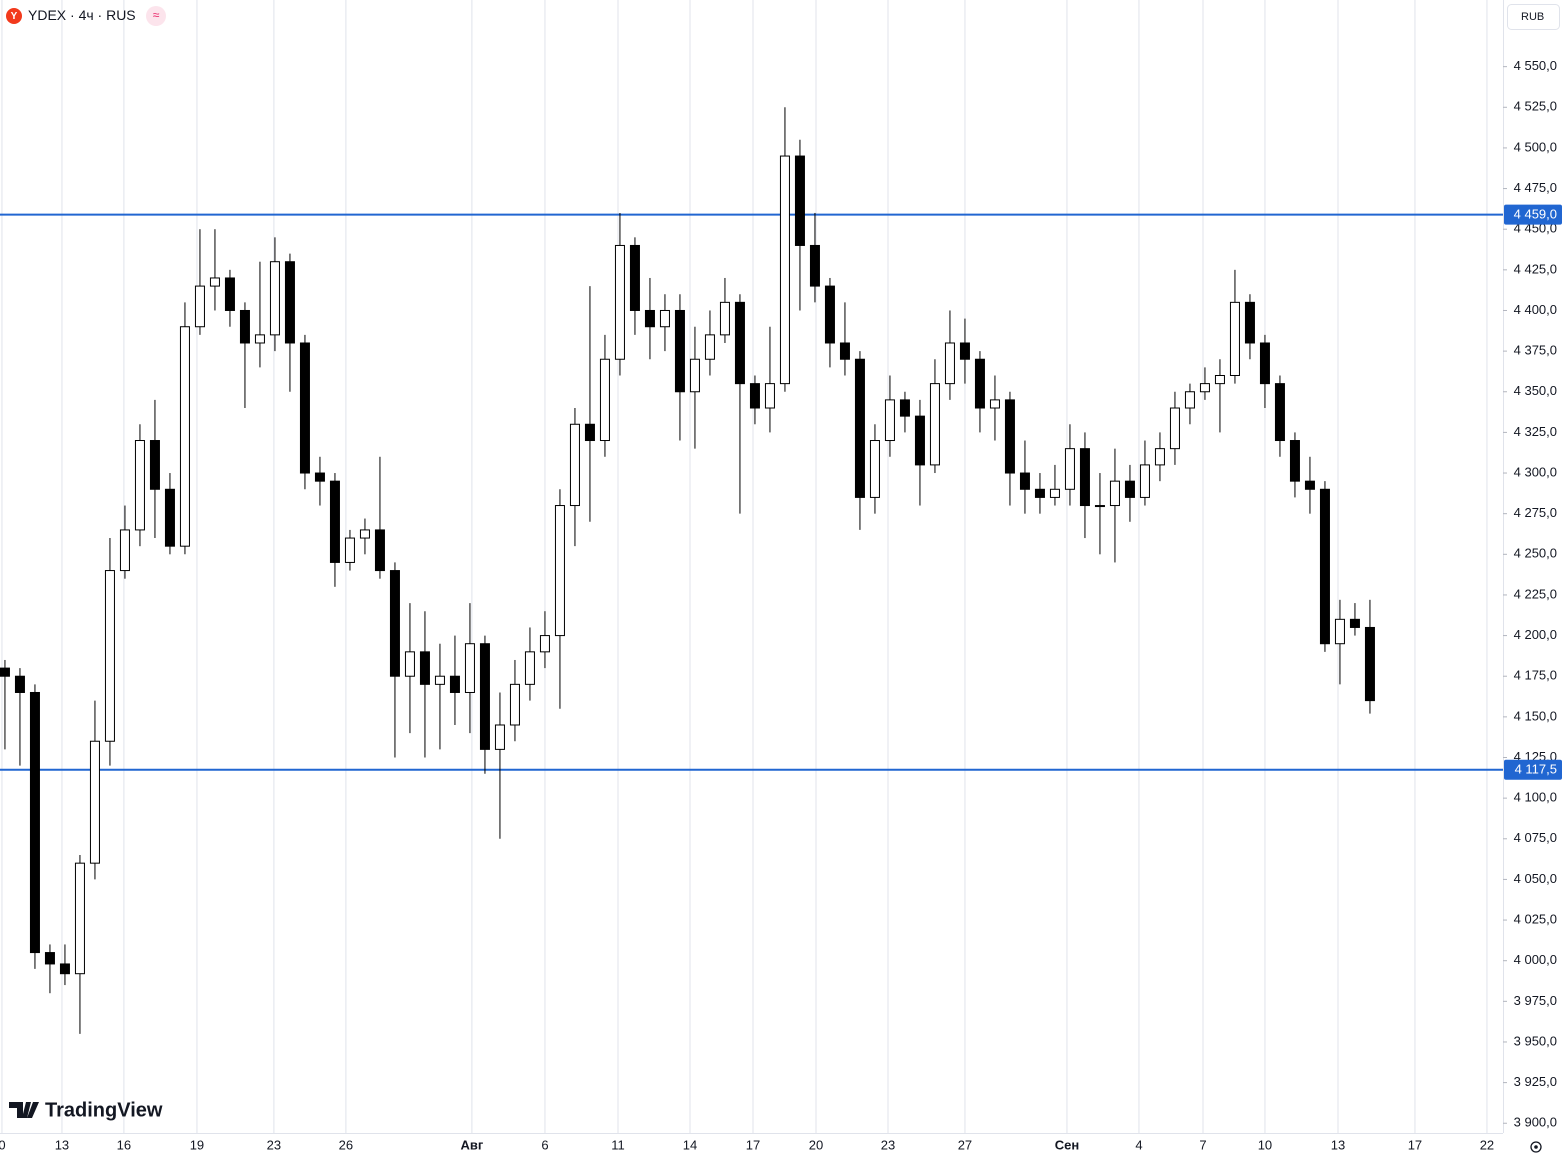  Describe the element at coordinates (1535, 959) in the screenshot. I see `y-tick-label: 4 000,0` at that location.